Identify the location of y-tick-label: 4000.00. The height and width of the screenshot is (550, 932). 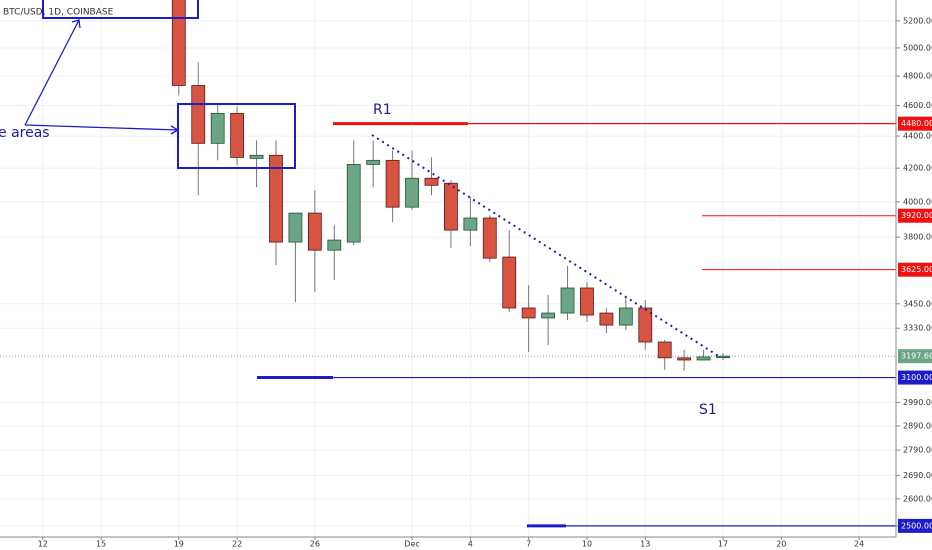
(917, 201).